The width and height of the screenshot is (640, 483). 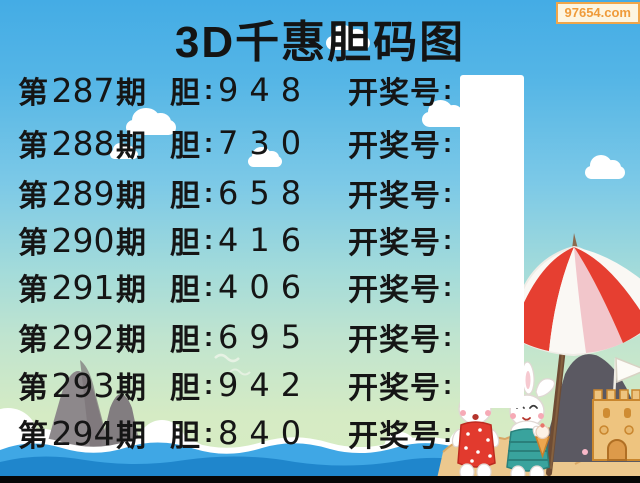 I want to click on watermark-badge: 97654.com, so click(x=597, y=13).